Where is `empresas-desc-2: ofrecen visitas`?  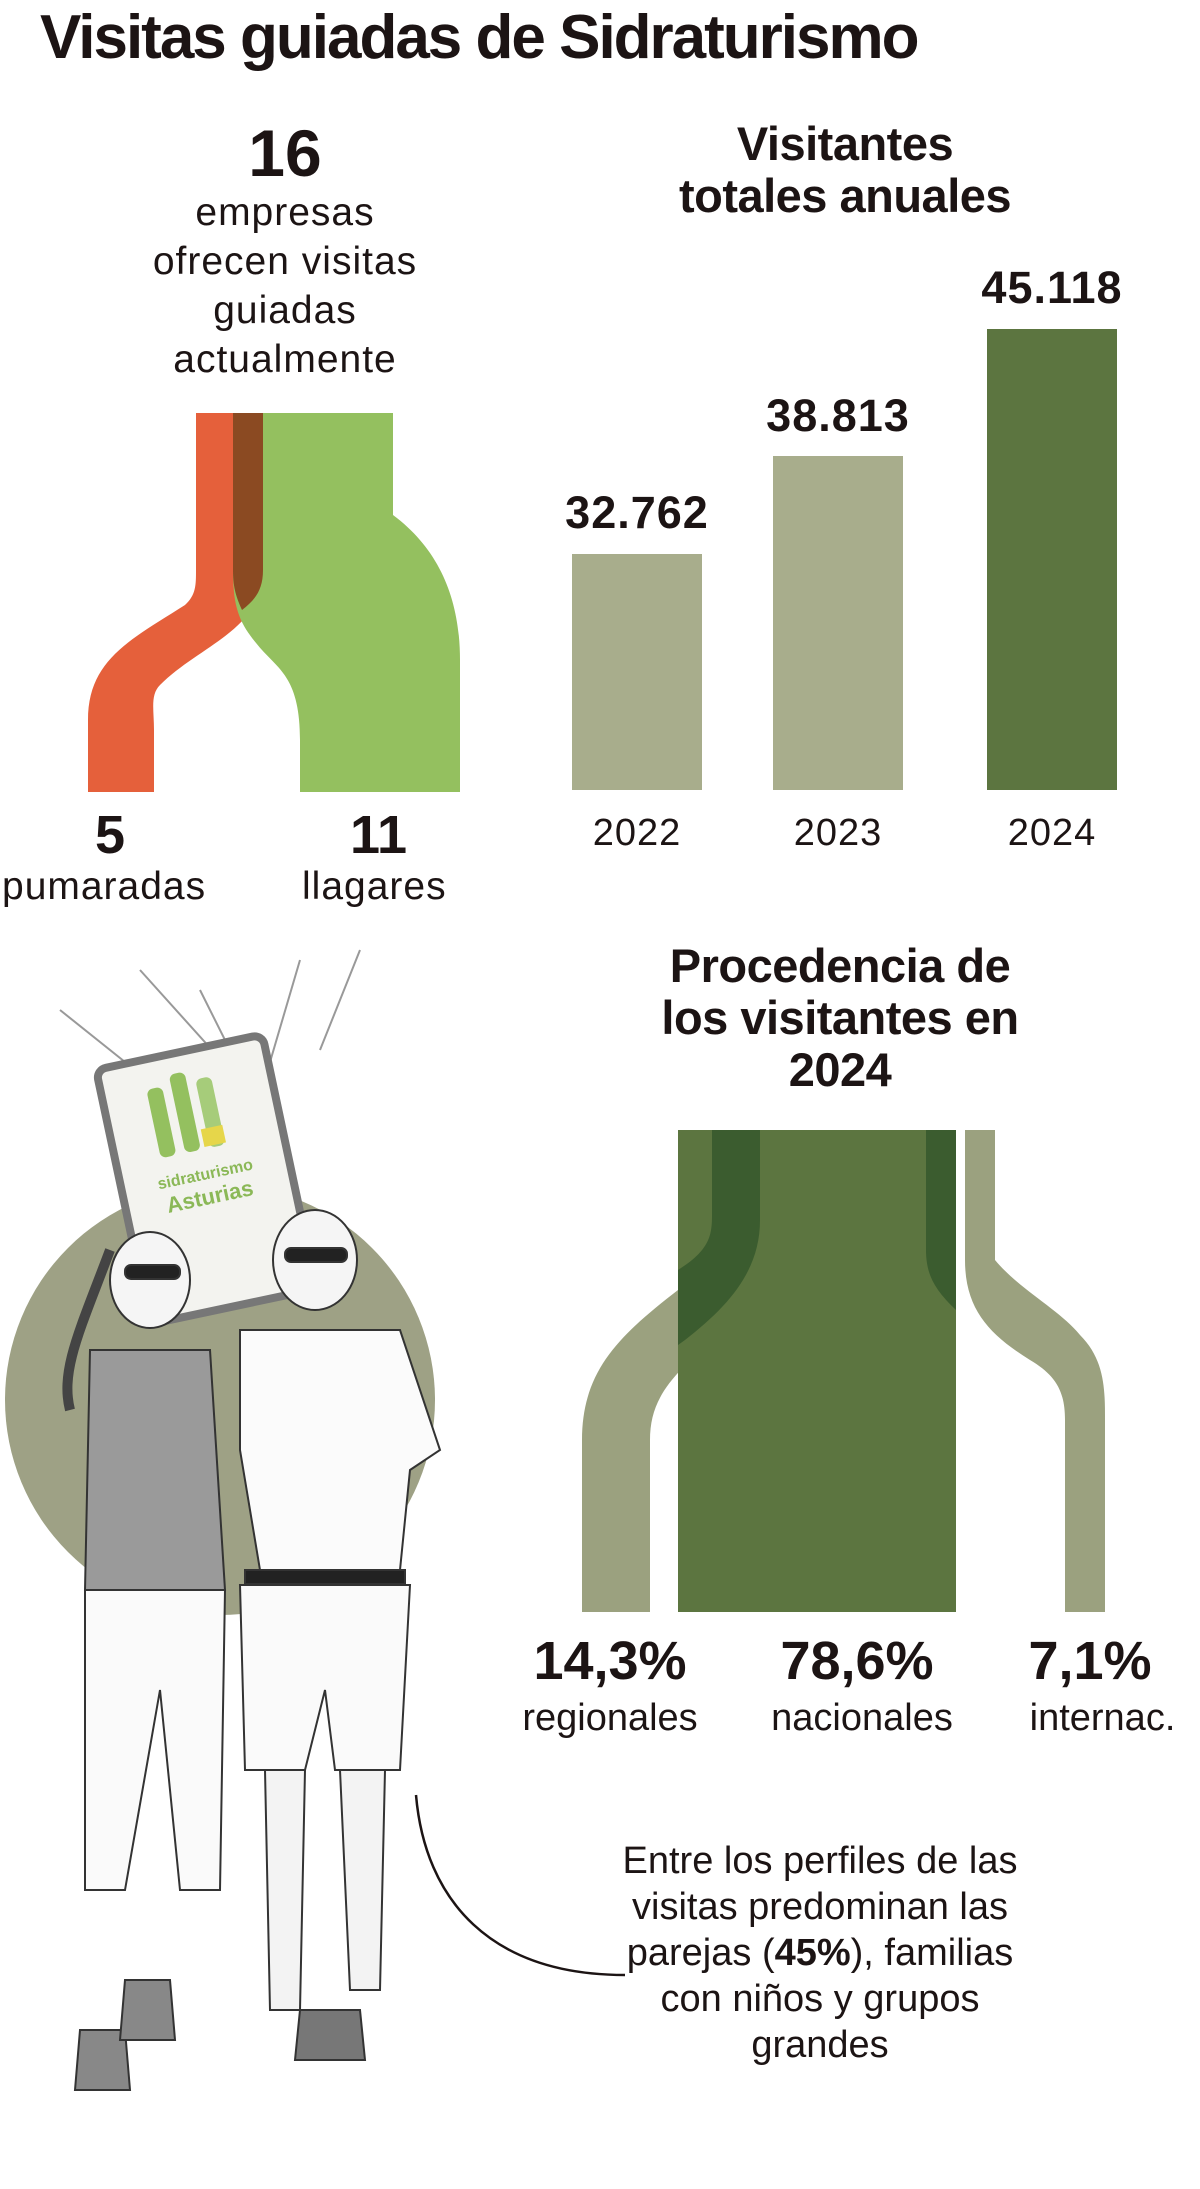
empresas-desc-2: ofrecen visitas is located at coordinates (285, 261).